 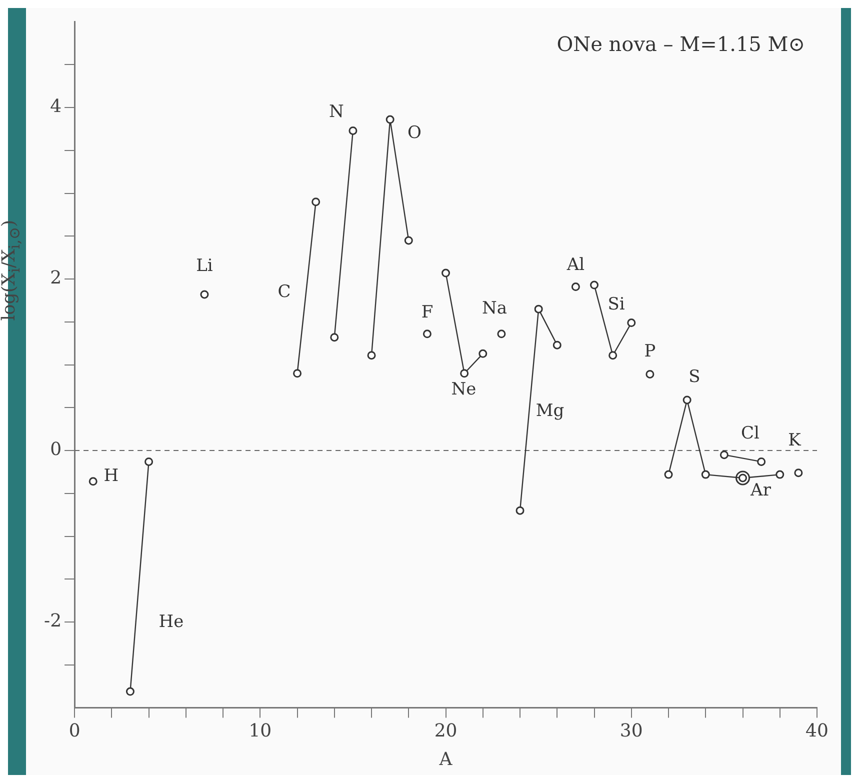 What do you see at coordinates (650, 352) in the screenshot?
I see `series-label: P` at bounding box center [650, 352].